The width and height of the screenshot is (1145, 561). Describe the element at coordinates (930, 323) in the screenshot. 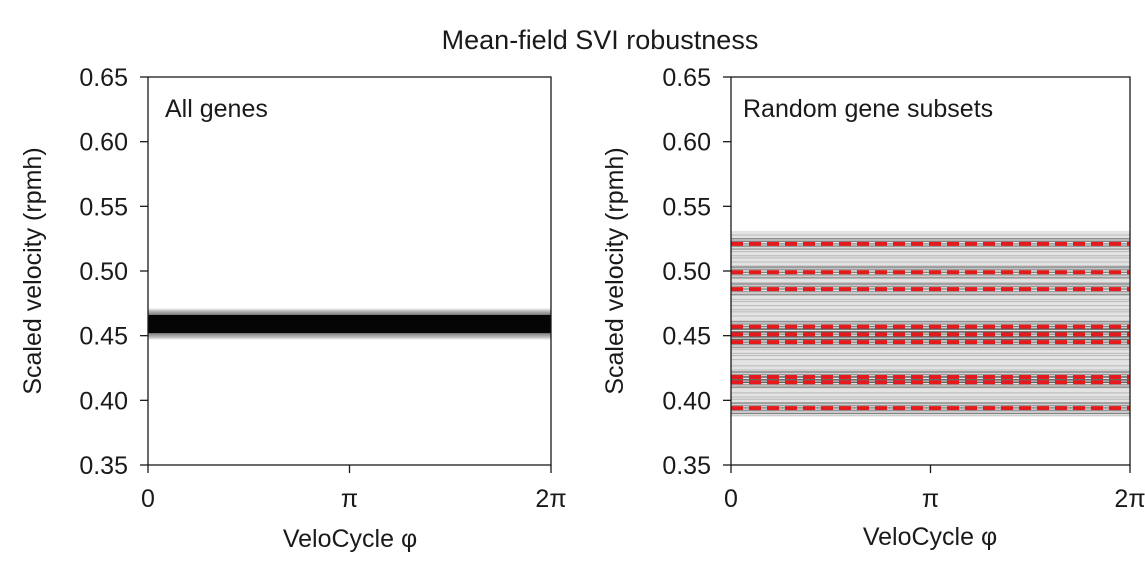

I see `trace-band-envelope` at that location.